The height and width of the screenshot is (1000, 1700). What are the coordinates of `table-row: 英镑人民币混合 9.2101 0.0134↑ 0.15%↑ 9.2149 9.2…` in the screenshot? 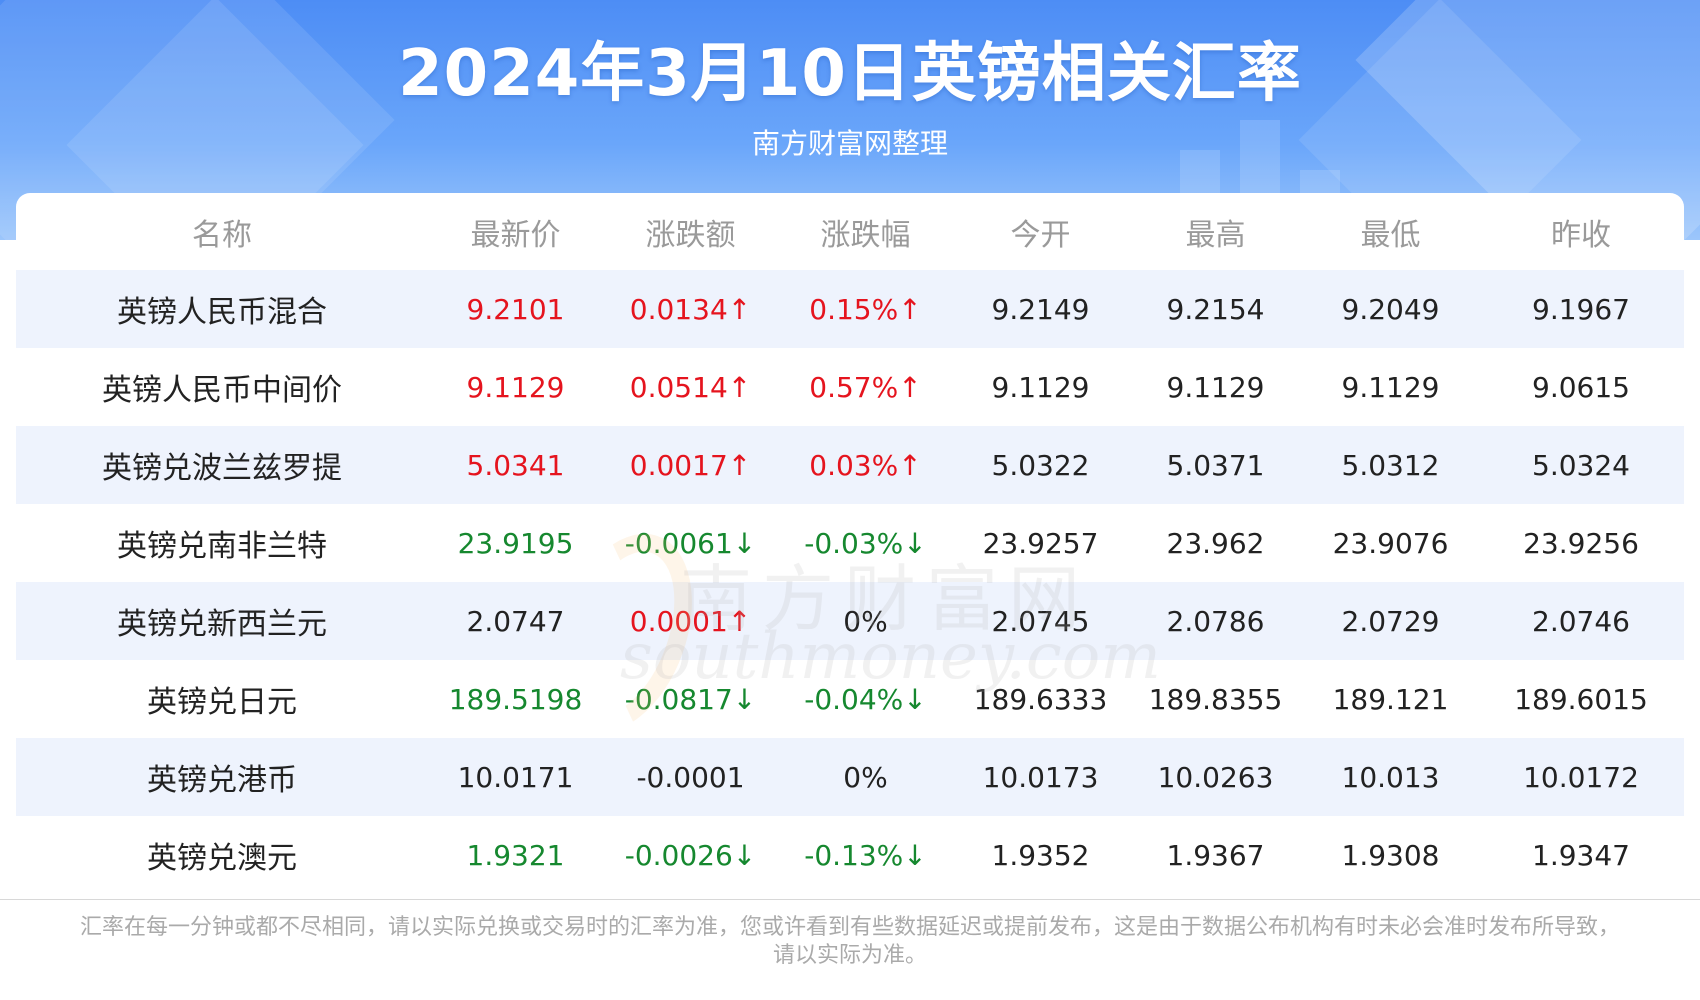 It's located at (850, 309).